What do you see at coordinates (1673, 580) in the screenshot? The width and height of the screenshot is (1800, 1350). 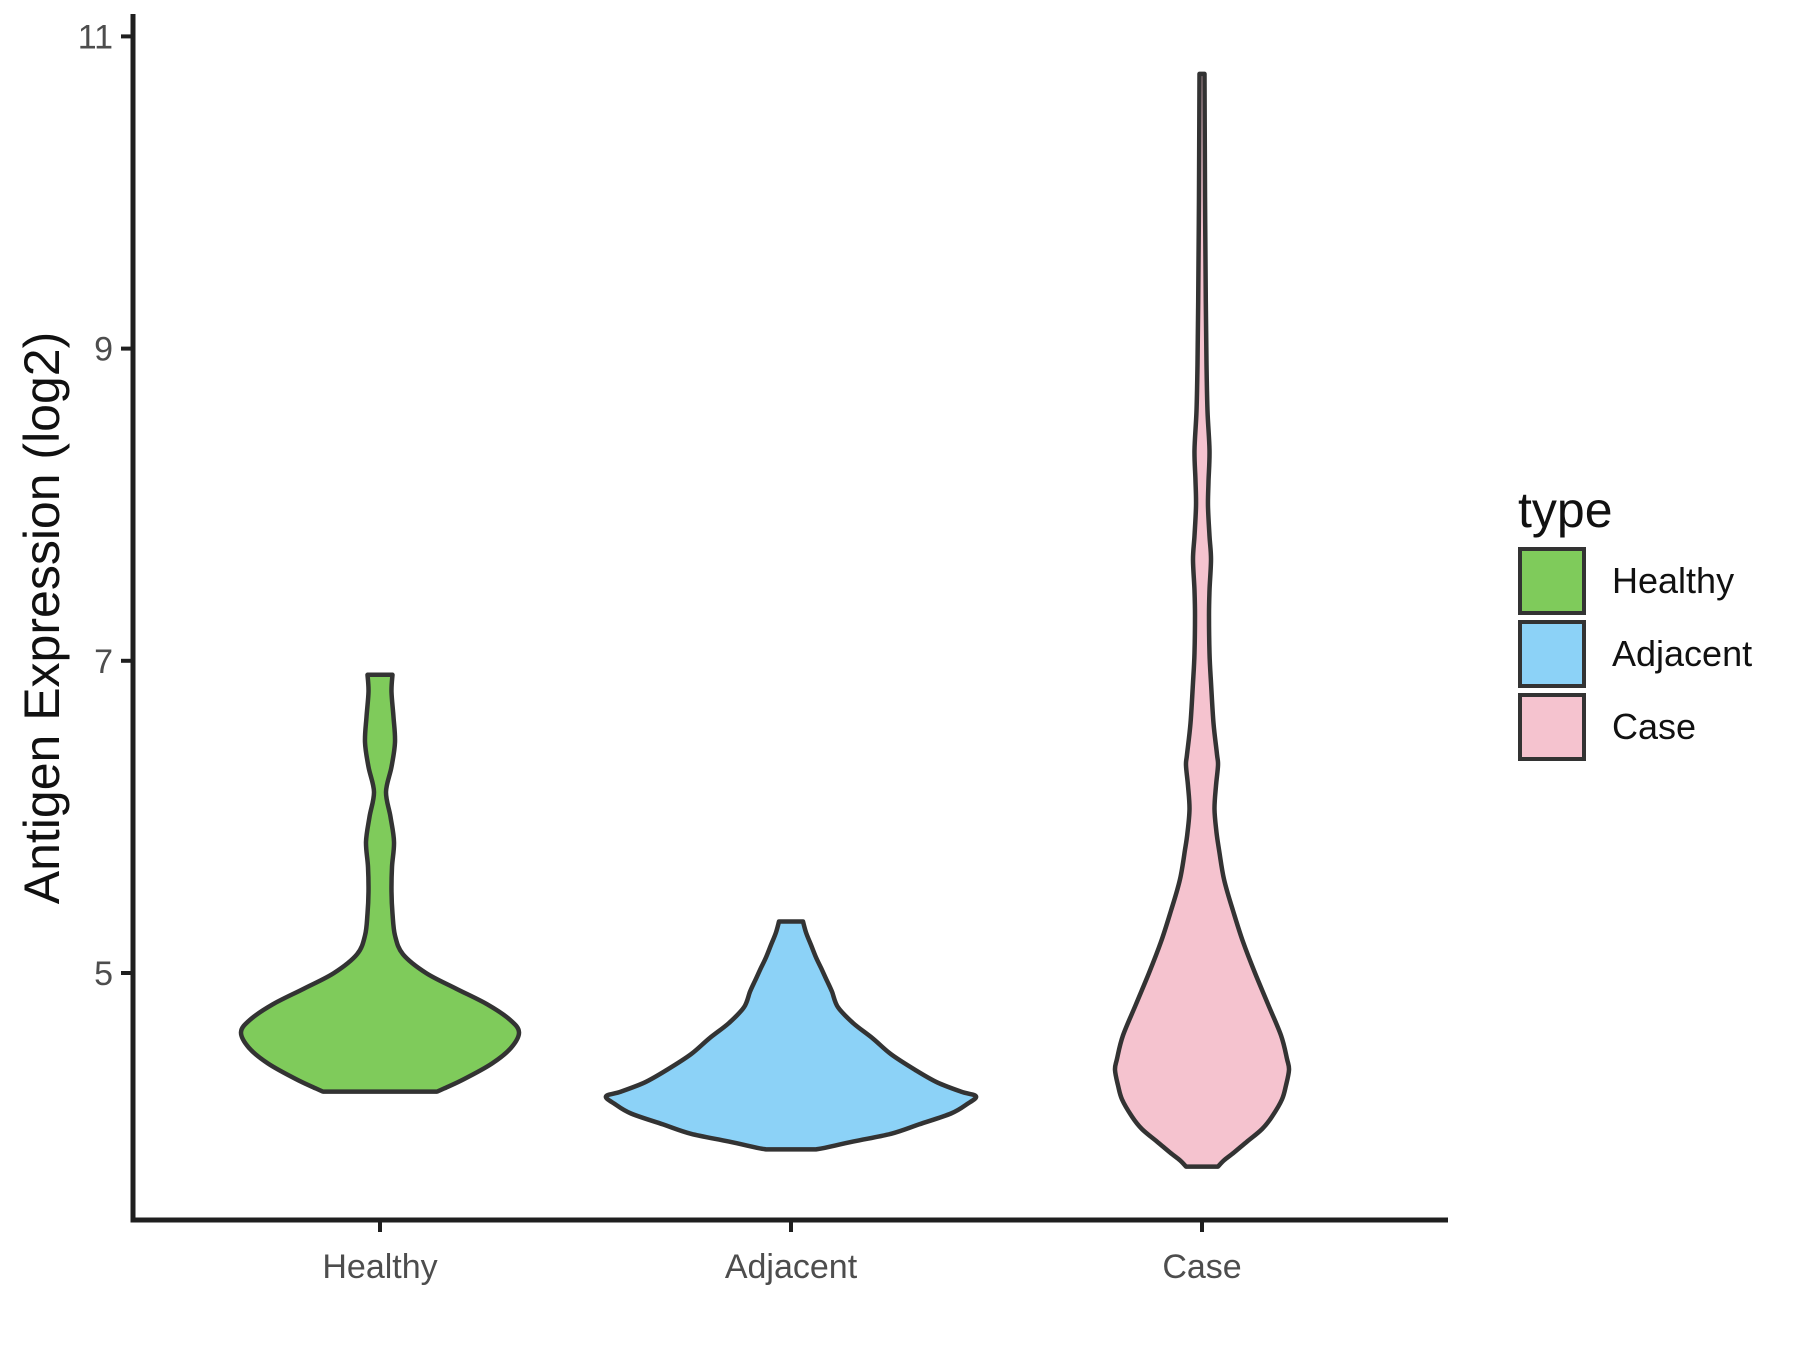 I see `legend-item-label: Healthy` at bounding box center [1673, 580].